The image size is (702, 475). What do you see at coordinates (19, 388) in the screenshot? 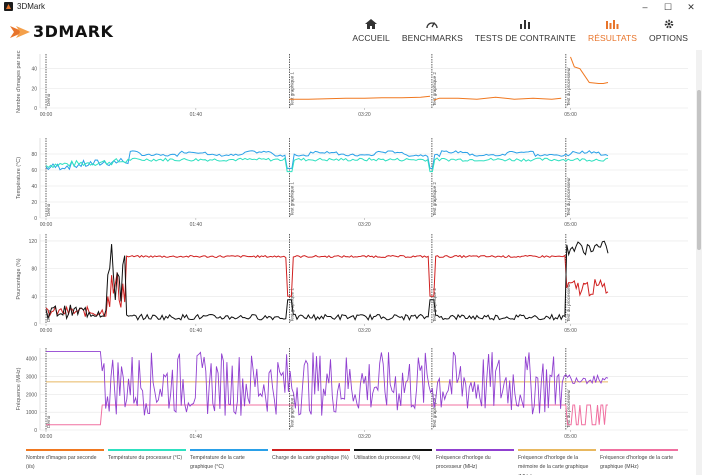
I see `y-axis-label: Fréquence (MHz)` at bounding box center [19, 388].